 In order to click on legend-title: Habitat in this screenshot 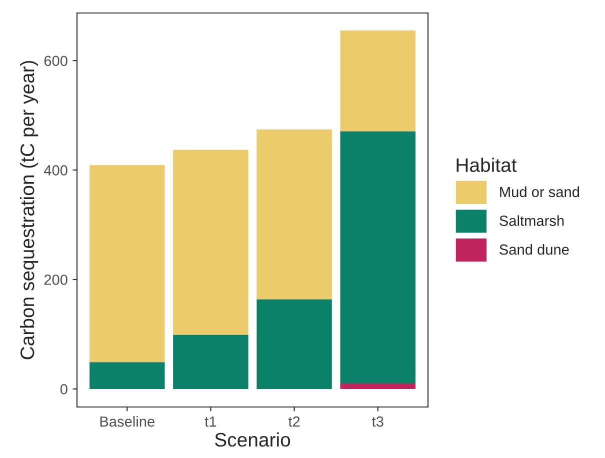, I will do `click(486, 165)`.